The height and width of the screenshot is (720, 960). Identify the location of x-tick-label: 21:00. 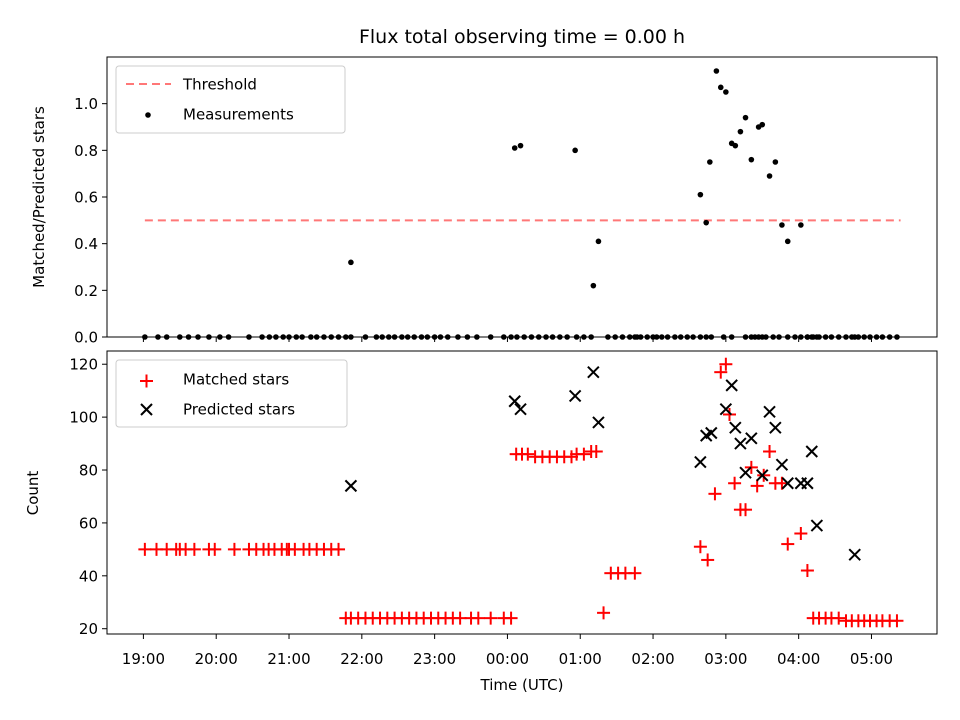
(288, 659).